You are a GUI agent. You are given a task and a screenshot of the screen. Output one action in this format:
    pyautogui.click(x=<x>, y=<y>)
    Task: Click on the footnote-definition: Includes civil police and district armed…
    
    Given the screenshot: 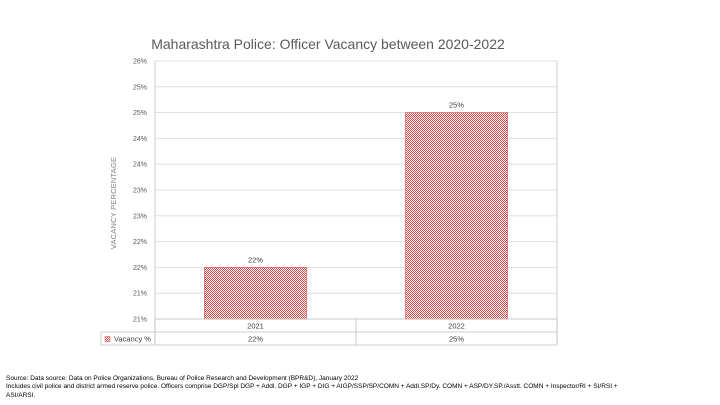 What is the action you would take?
    pyautogui.click(x=312, y=387)
    